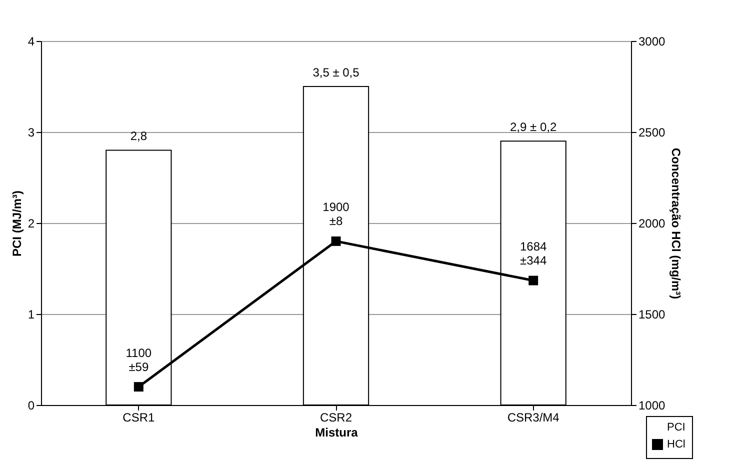 This screenshot has width=751, height=473. Describe the element at coordinates (533, 417) in the screenshot. I see `x-tick-label: CSR3/M4` at that location.